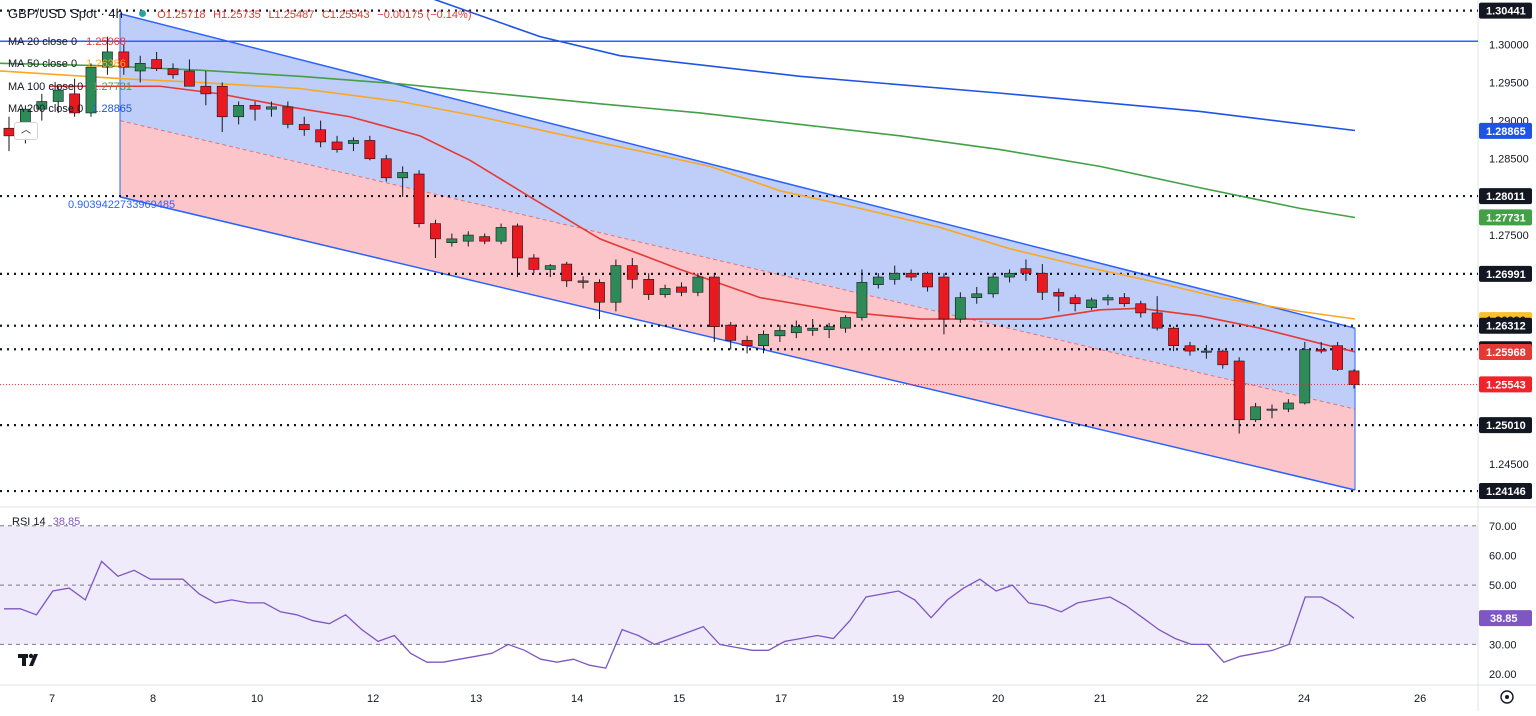  I want to click on ma20-value: 1.25968, so click(106, 42).